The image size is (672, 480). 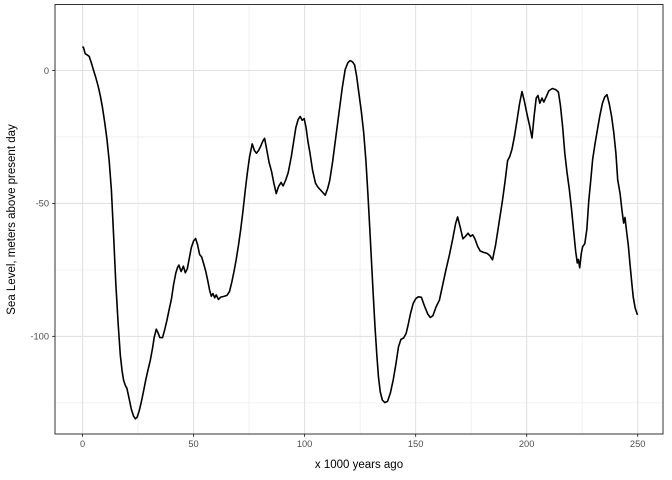 What do you see at coordinates (359, 465) in the screenshot?
I see `x-axis-title: x 1000 years ago` at bounding box center [359, 465].